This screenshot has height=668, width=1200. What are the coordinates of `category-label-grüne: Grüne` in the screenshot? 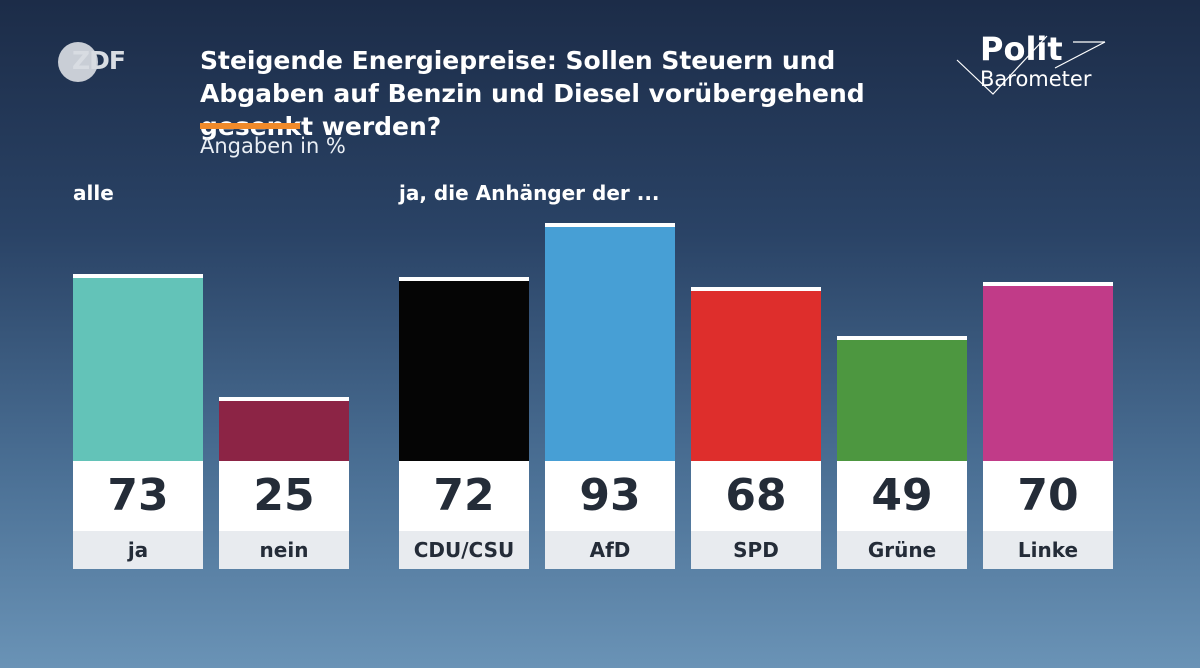 It's located at (902, 550).